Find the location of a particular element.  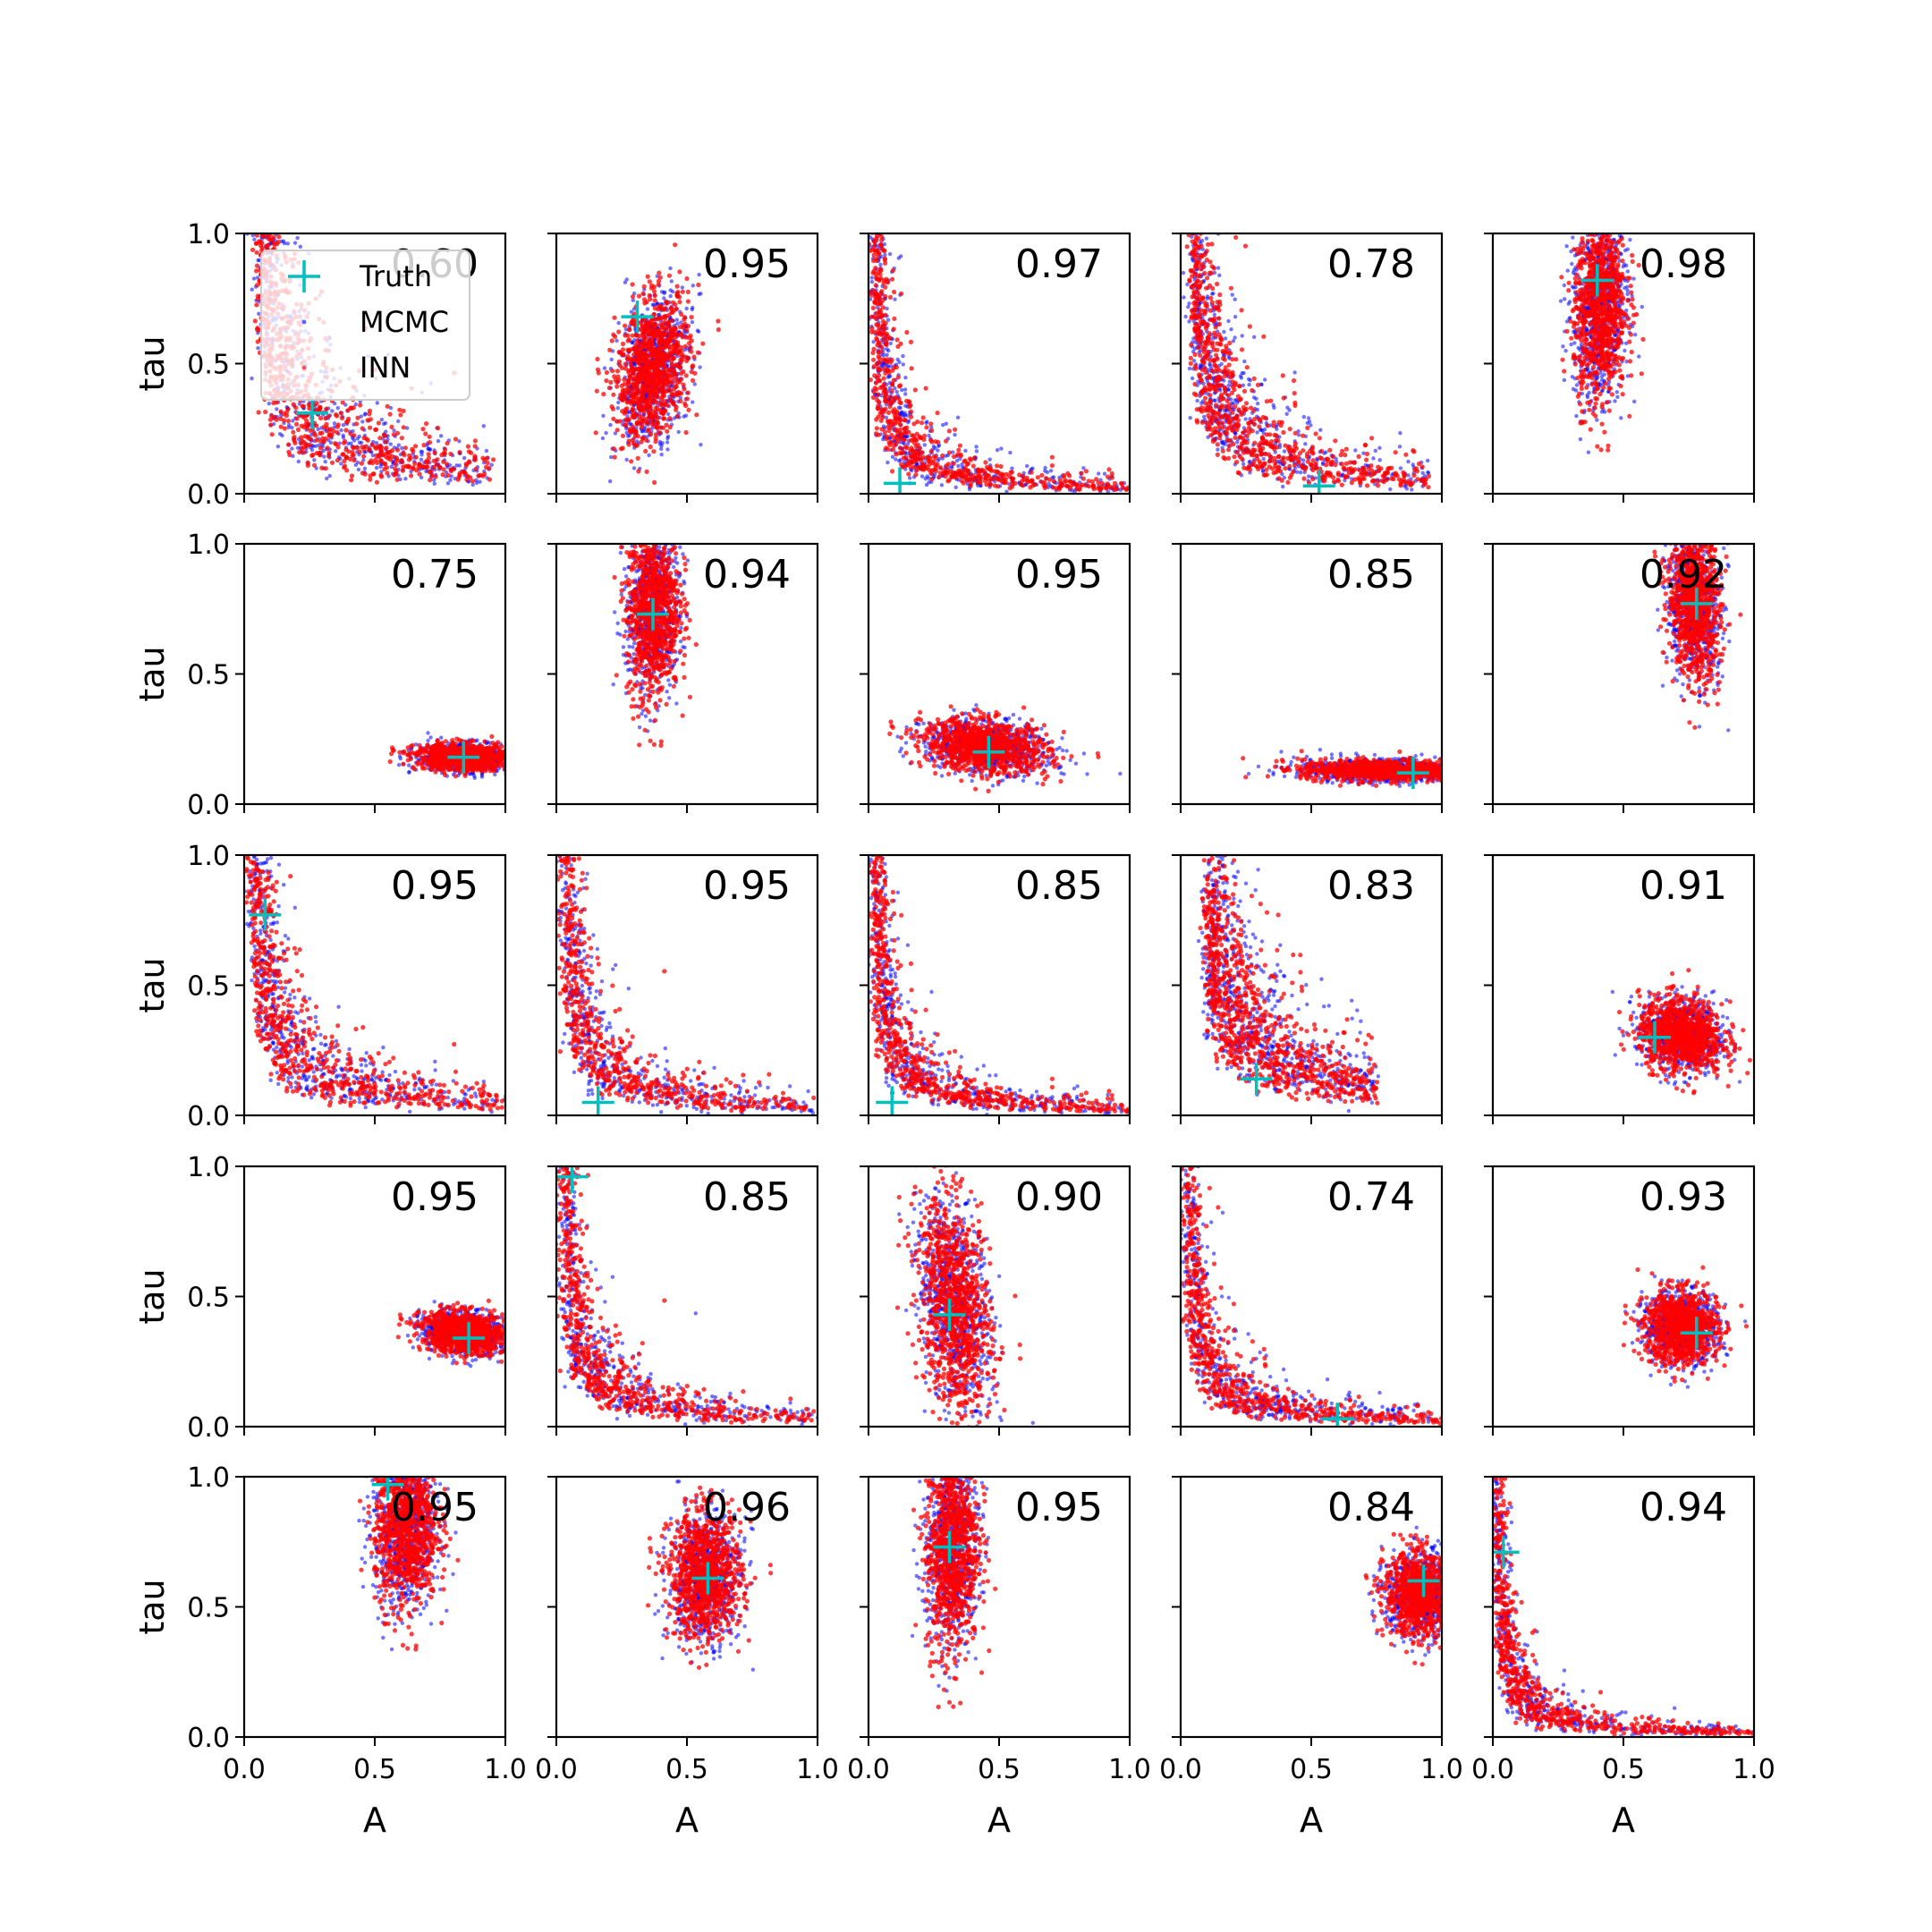

scatter-points is located at coordinates (657, 364).